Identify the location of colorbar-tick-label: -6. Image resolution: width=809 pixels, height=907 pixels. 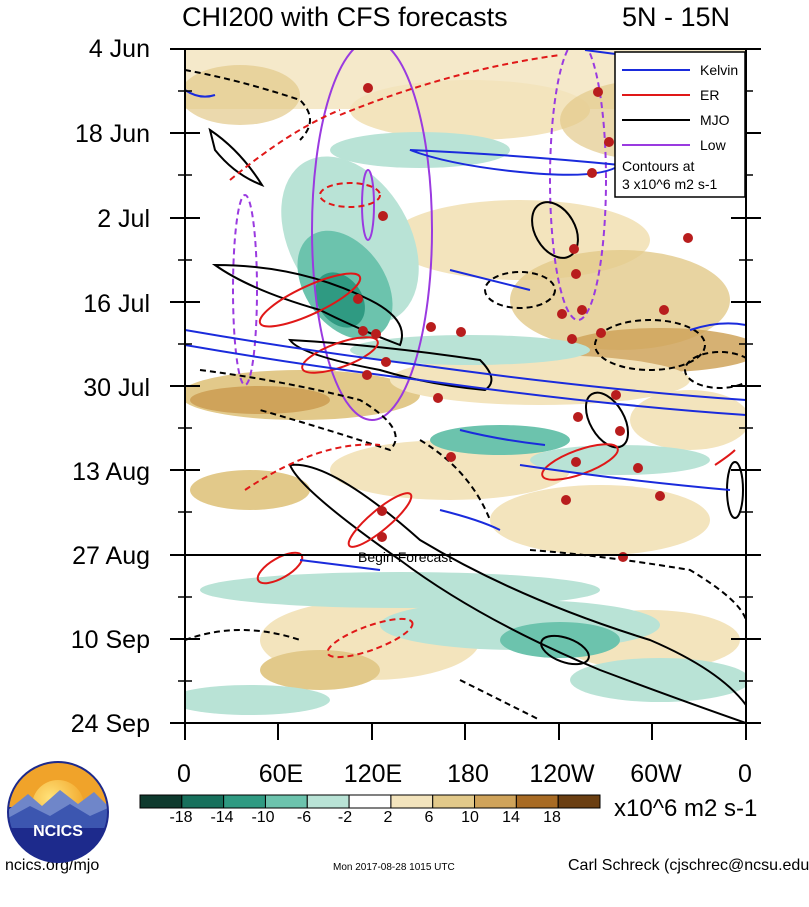
(304, 817).